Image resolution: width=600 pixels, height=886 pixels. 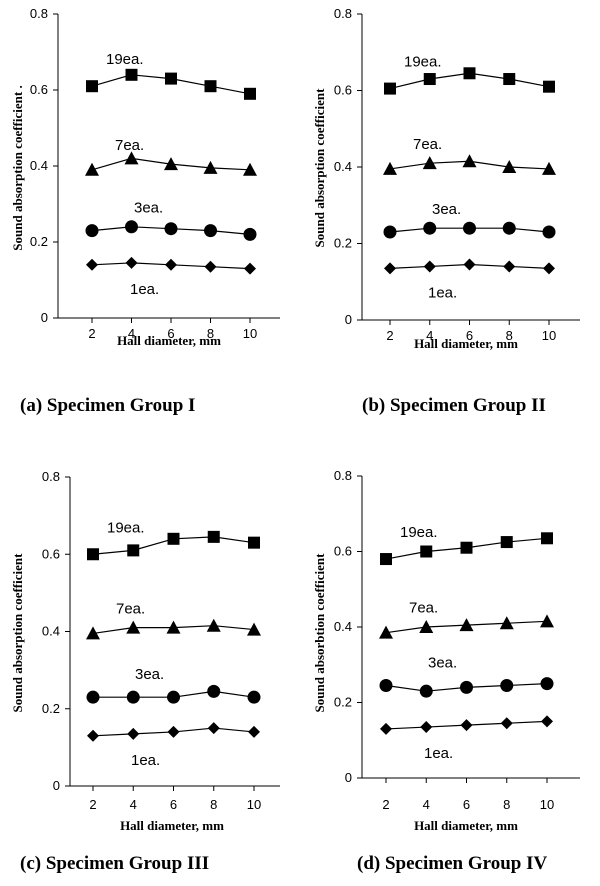 What do you see at coordinates (419, 532) in the screenshot?
I see `chart-d-series-label: 19ea.` at bounding box center [419, 532].